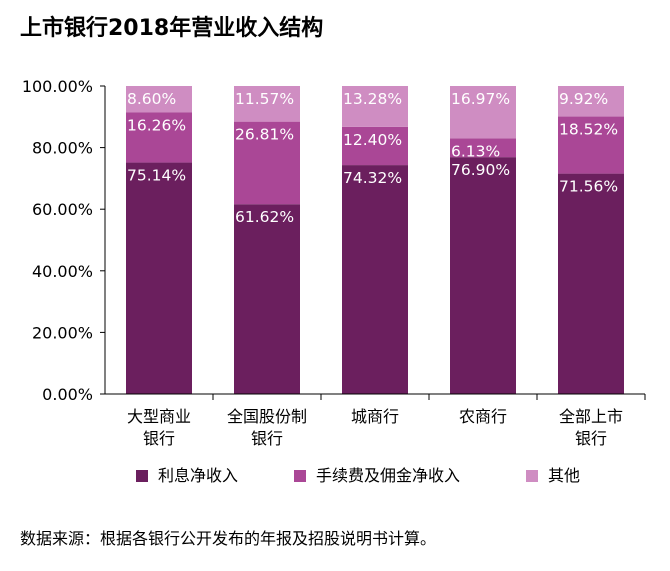 Image resolution: width=670 pixels, height=571 pixels. Describe the element at coordinates (62, 148) in the screenshot. I see `y-tick-label: 80.00%` at that location.